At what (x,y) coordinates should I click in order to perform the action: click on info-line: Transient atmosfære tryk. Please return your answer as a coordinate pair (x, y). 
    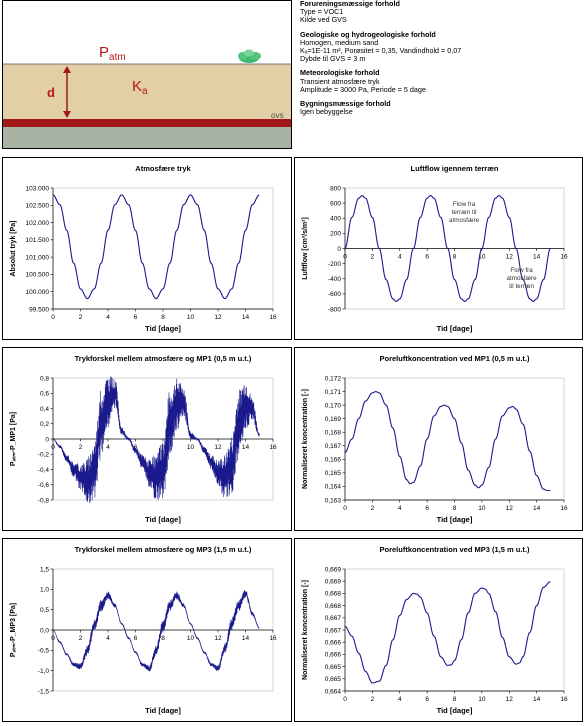
    Looking at the image, I should click on (340, 81).